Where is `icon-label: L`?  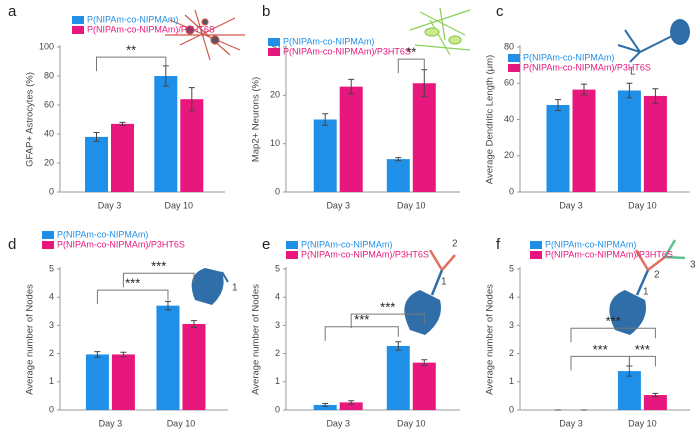
icon-label: L is located at coordinates (633, 72).